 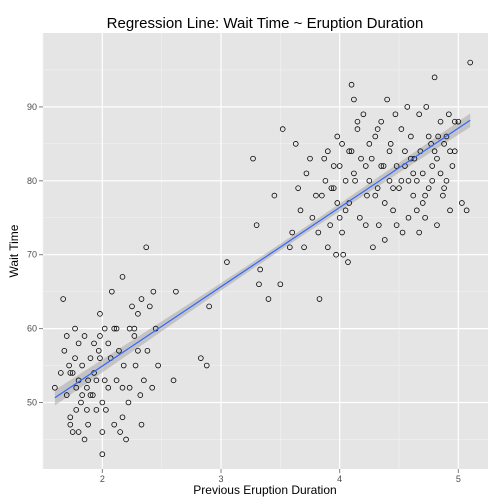 What do you see at coordinates (32, 181) in the screenshot?
I see `y-tick-label: 80` at bounding box center [32, 181].